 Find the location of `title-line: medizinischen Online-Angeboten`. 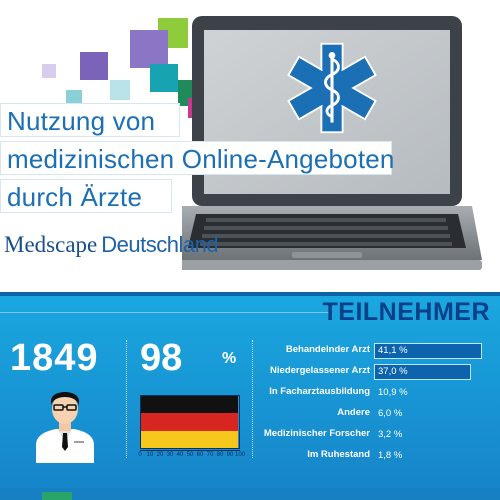

title-line: medizinischen Online-Angeboten is located at coordinates (197, 158).